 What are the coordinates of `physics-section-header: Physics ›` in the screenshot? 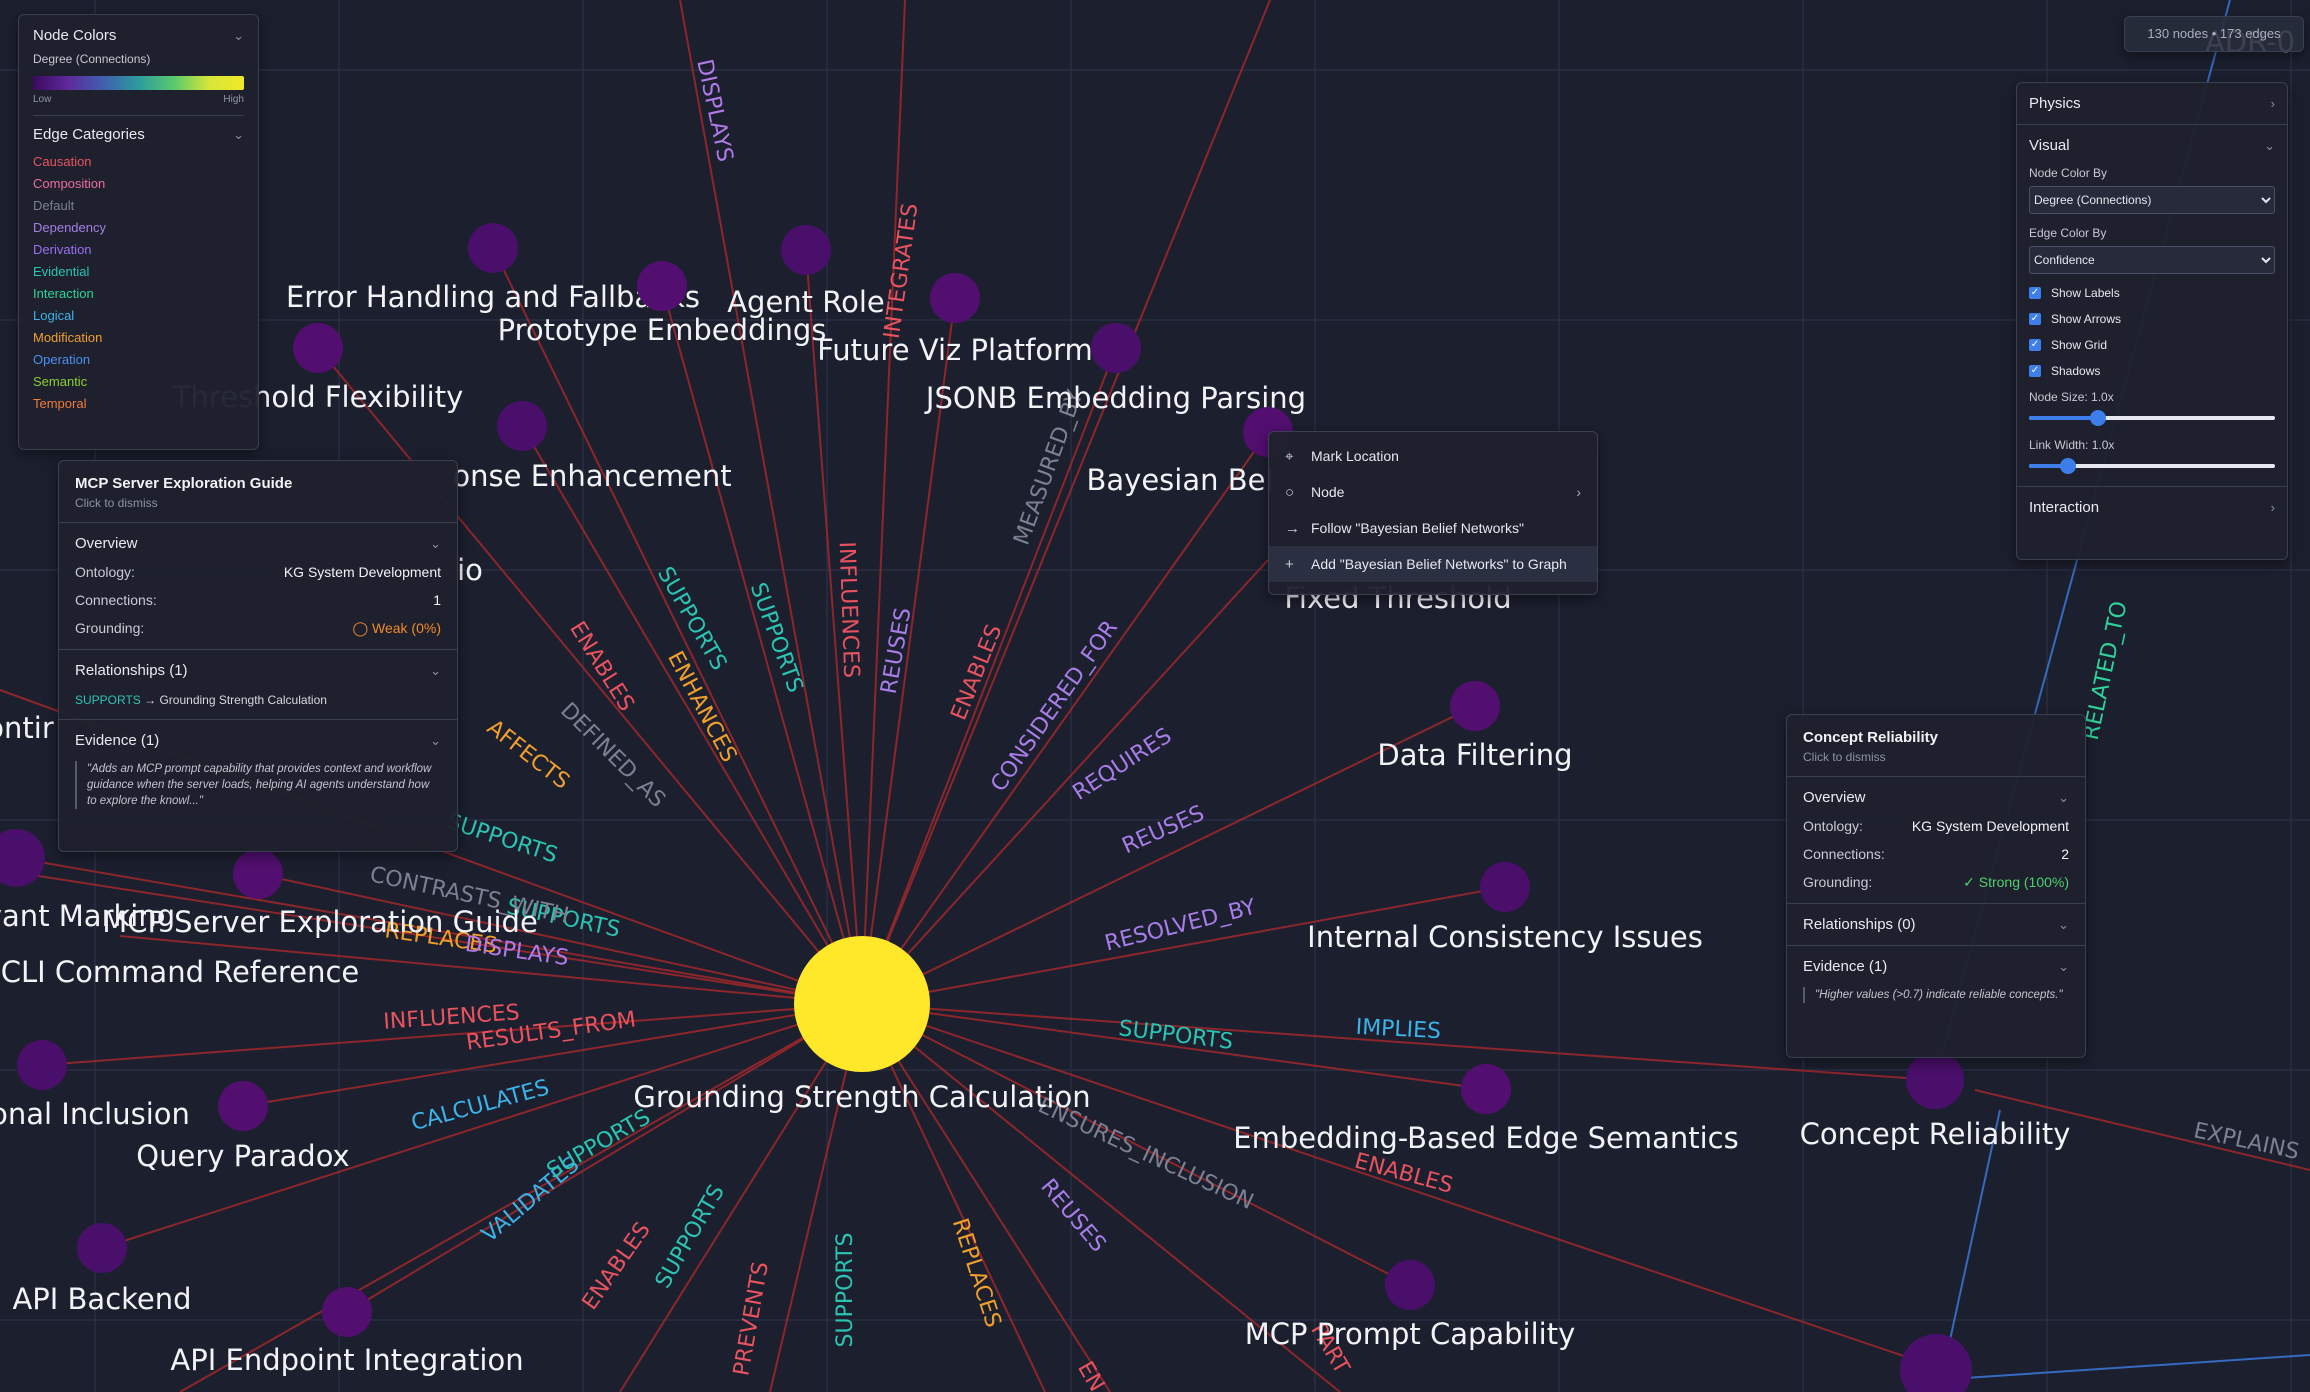 It's located at (2152, 103).